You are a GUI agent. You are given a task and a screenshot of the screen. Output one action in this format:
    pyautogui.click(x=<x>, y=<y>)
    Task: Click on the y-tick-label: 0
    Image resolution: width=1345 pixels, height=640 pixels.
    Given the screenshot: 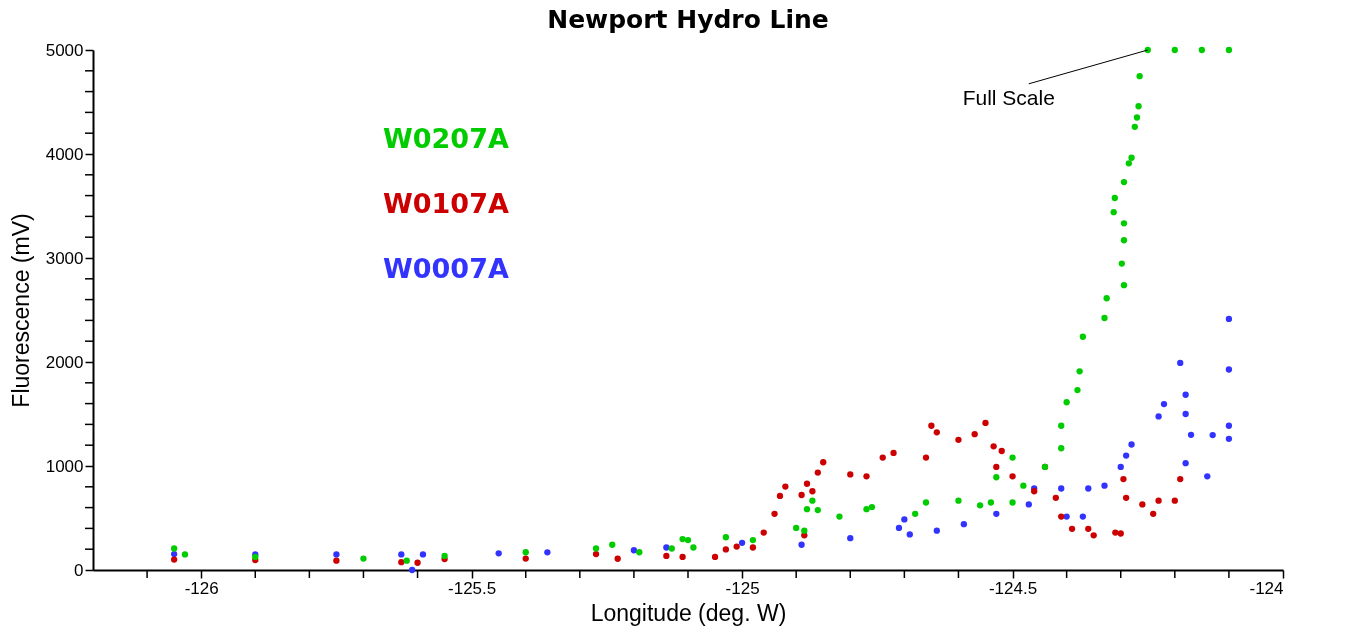 What is the action you would take?
    pyautogui.click(x=79, y=570)
    